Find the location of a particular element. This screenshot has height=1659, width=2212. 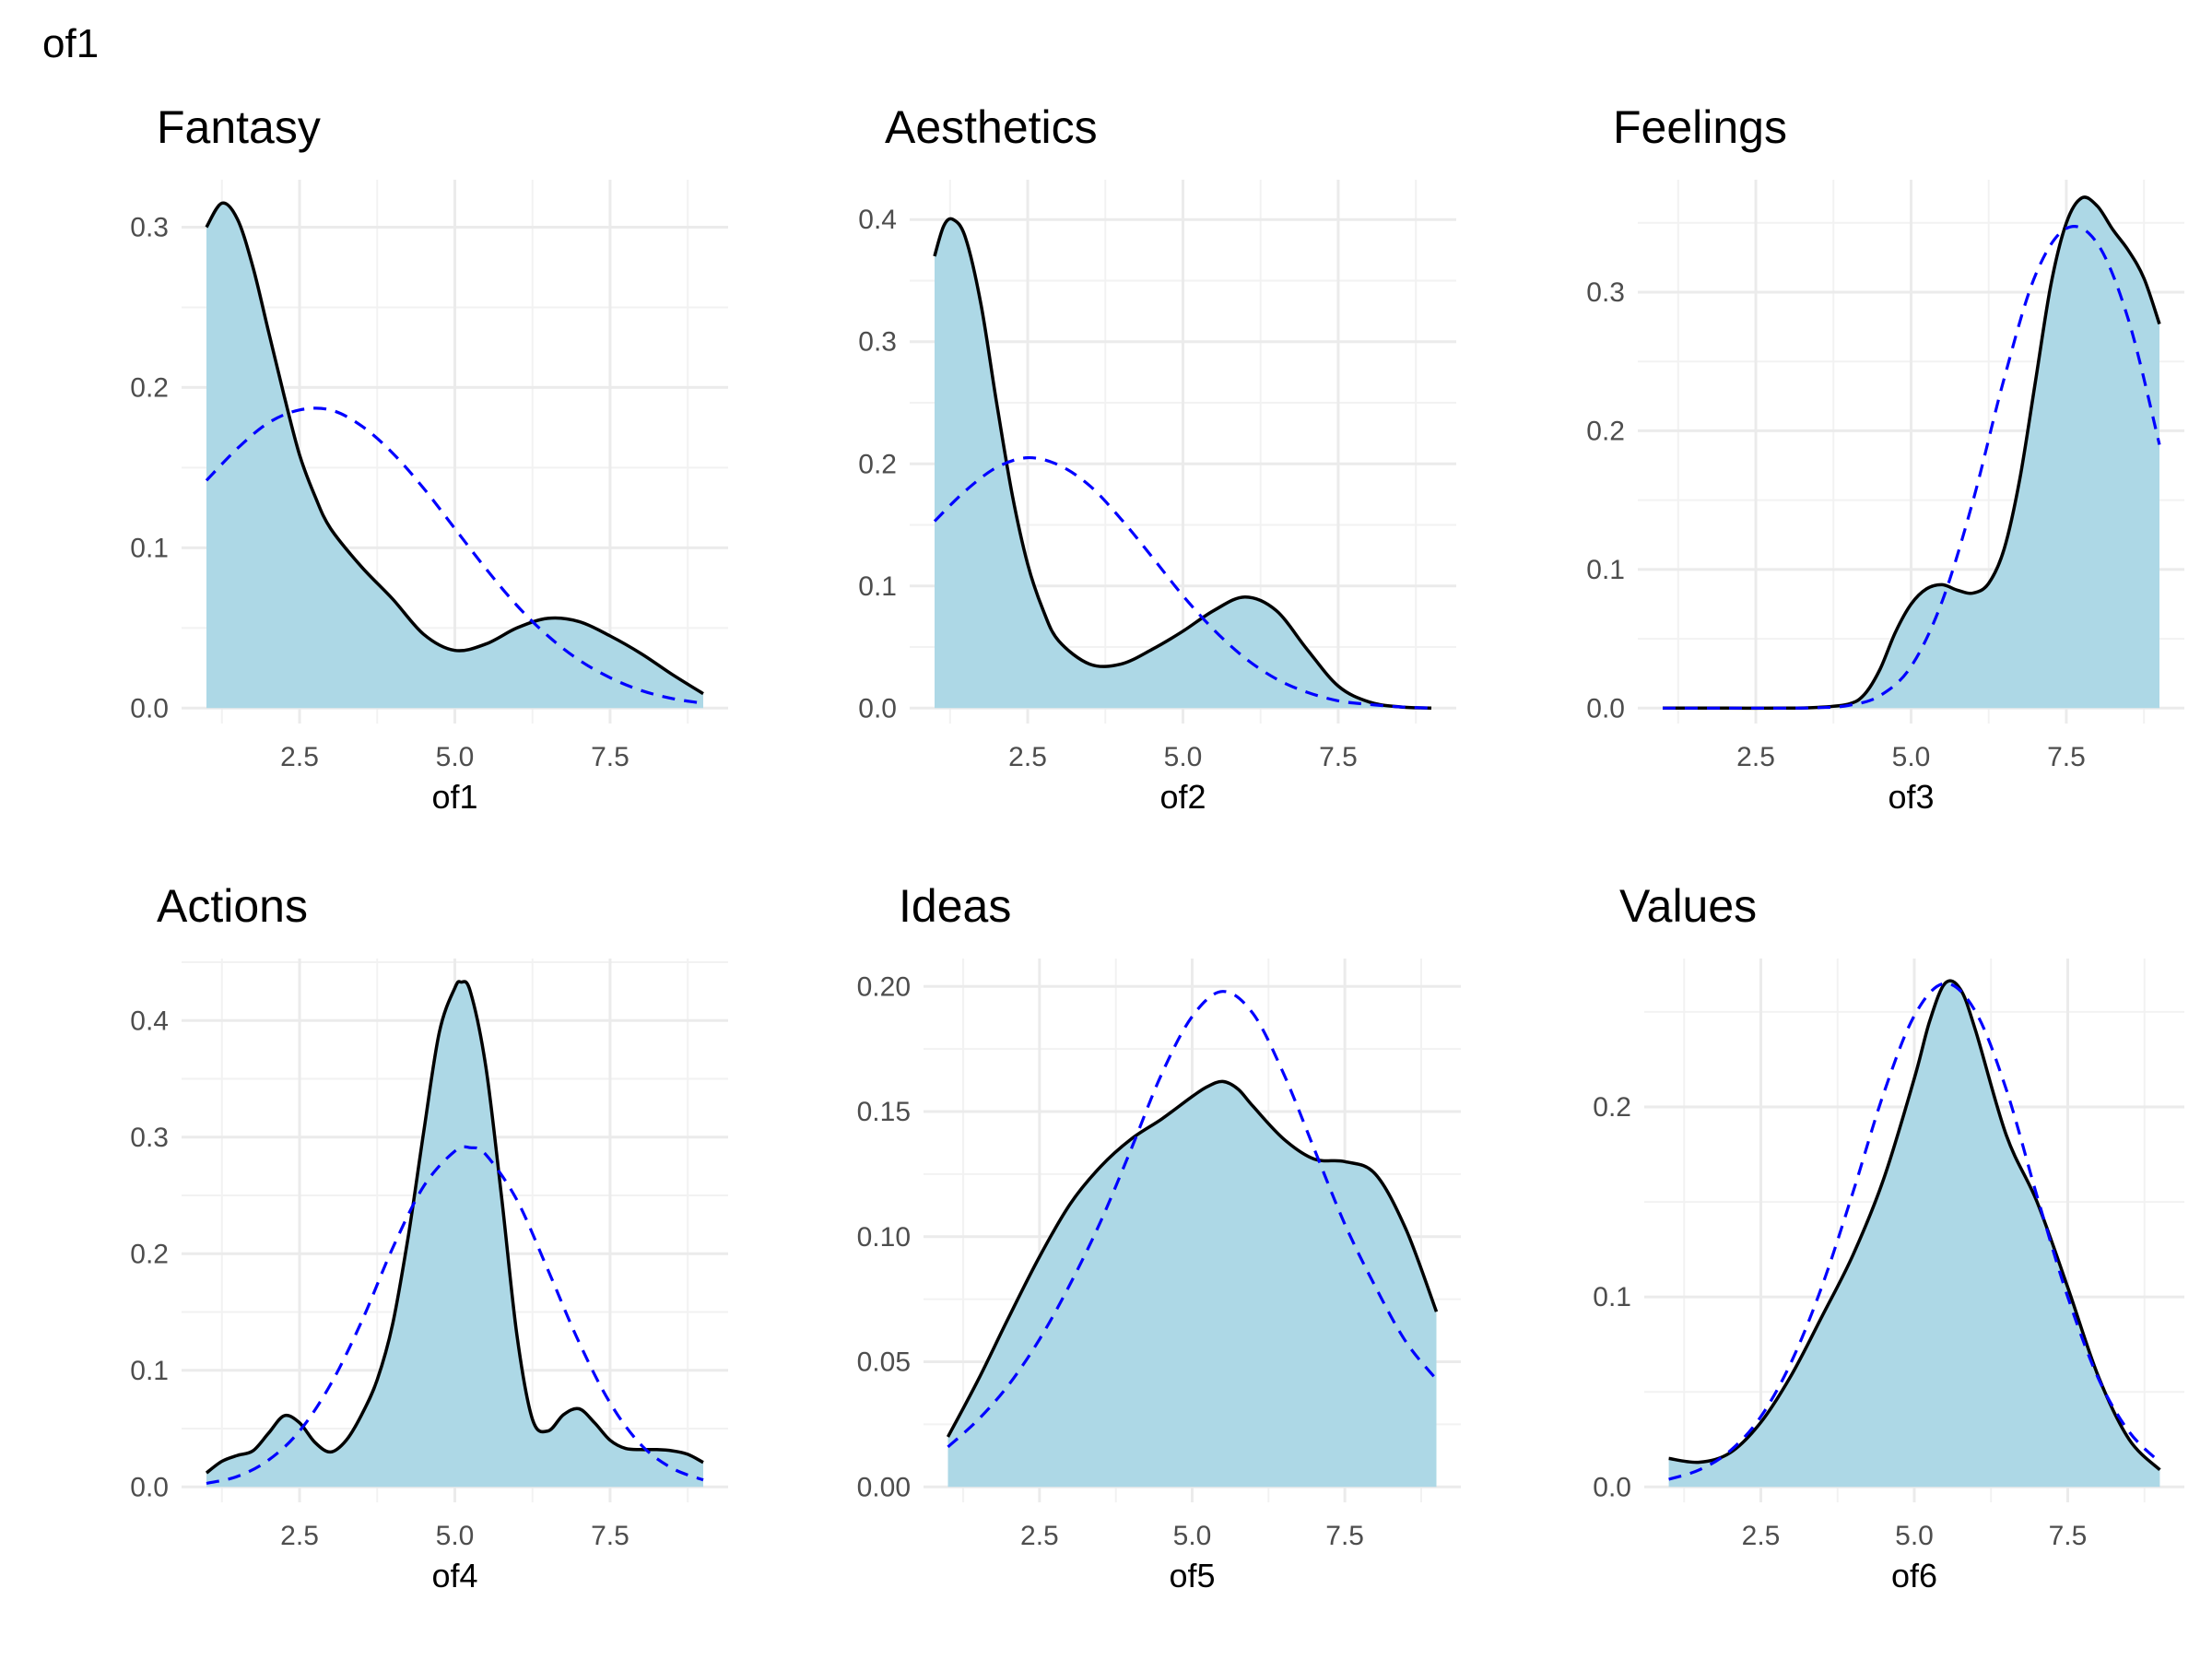

x-axis-label: of4 is located at coordinates (454, 1575).